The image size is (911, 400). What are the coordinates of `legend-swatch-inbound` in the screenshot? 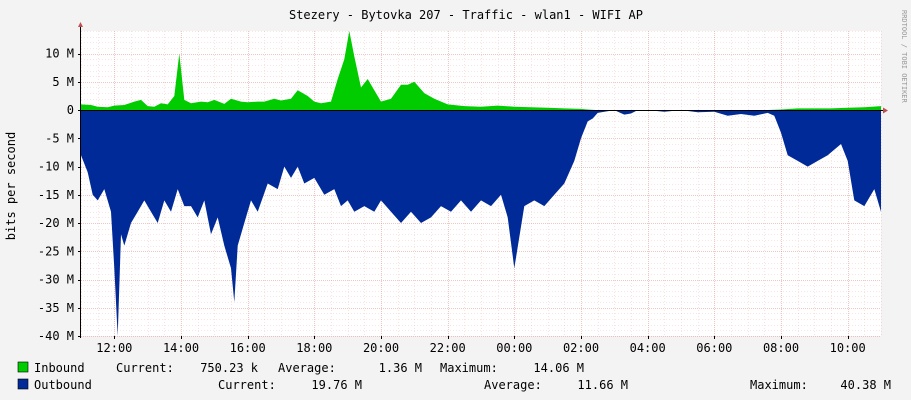 It's located at (23, 367).